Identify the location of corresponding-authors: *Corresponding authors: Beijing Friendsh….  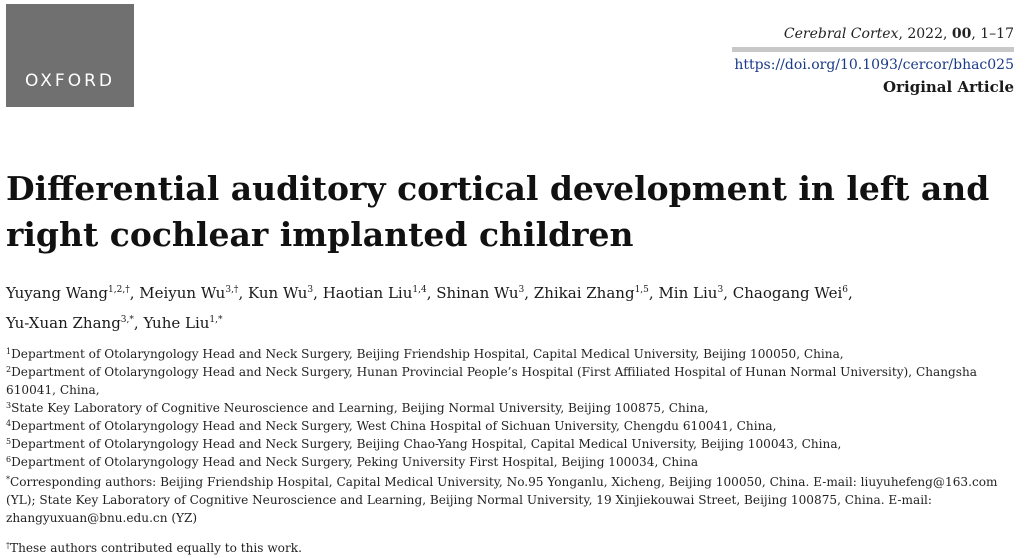
(502, 500).